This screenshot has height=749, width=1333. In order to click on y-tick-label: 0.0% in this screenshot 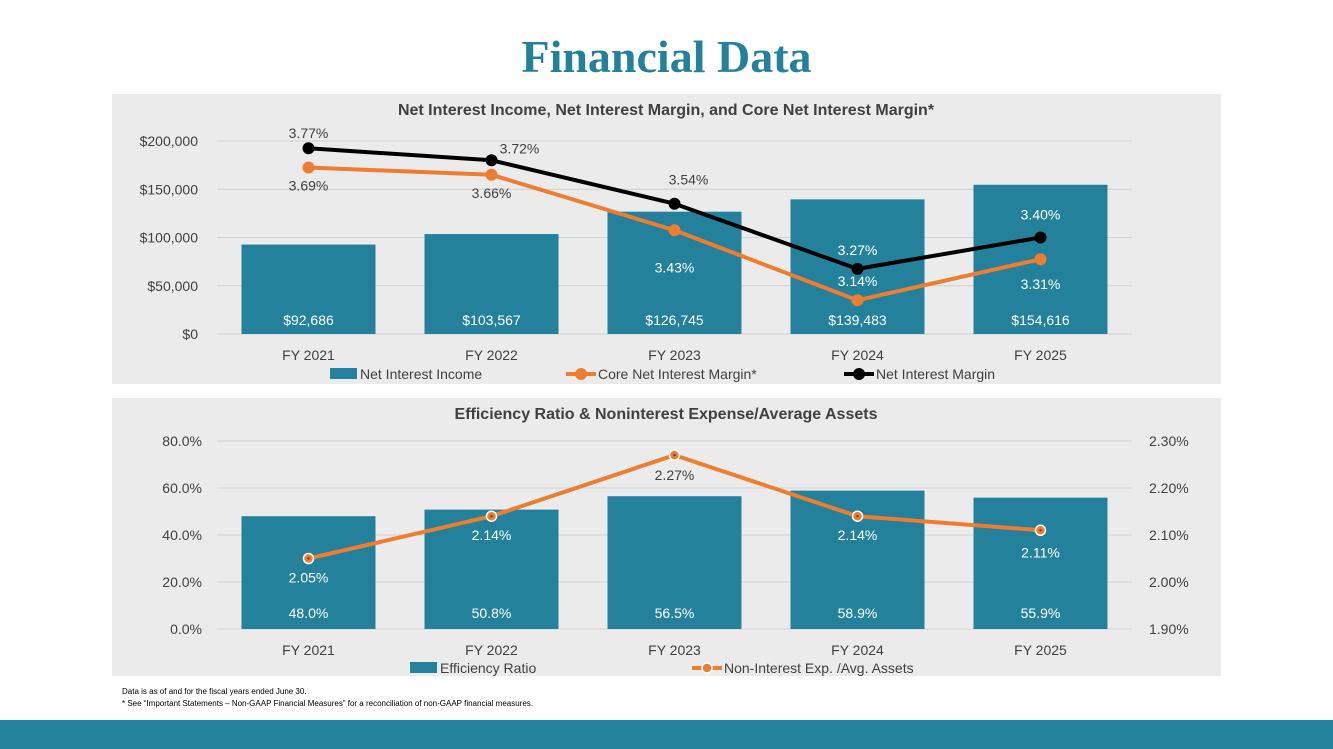, I will do `click(186, 629)`.